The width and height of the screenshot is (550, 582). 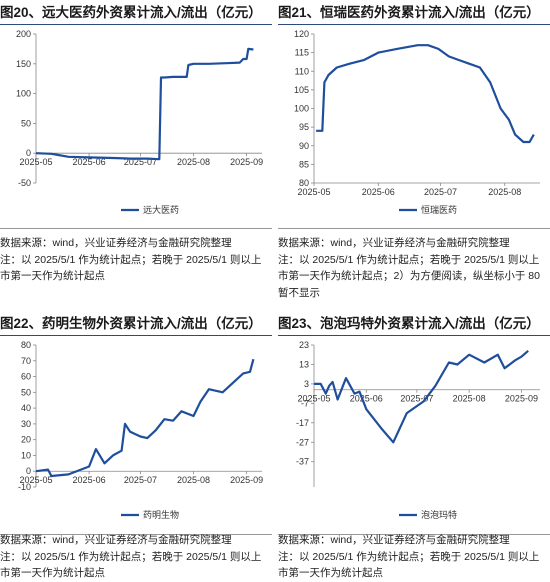 What do you see at coordinates (304, 345) in the screenshot?
I see `y-tick-label: 23` at bounding box center [304, 345].